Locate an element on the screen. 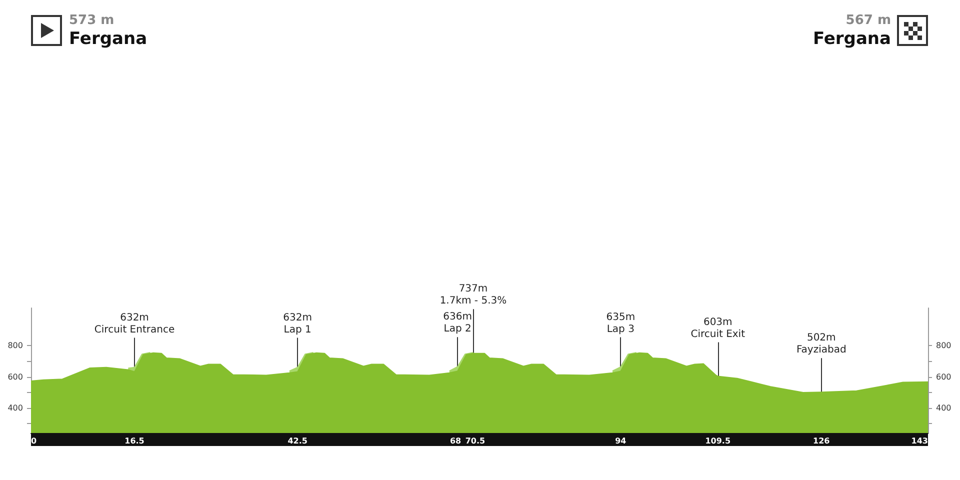 This screenshot has height=480, width=960. x-tick-label: 16.5 is located at coordinates (134, 441).